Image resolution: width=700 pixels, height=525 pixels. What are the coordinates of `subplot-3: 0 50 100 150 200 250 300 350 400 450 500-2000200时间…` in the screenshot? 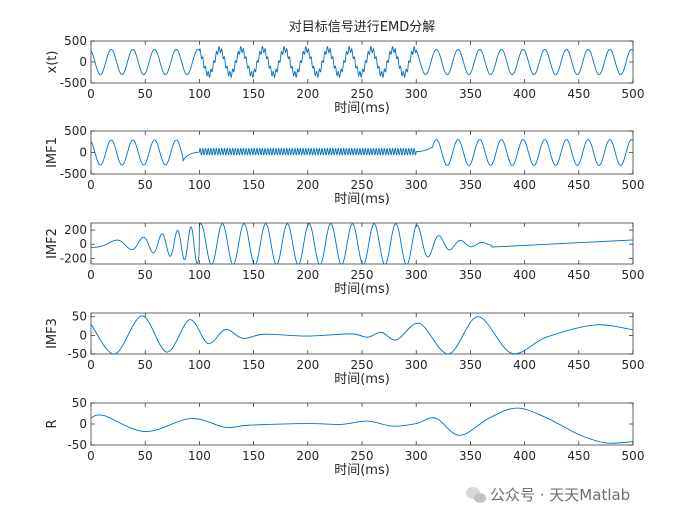 It's located at (345, 259).